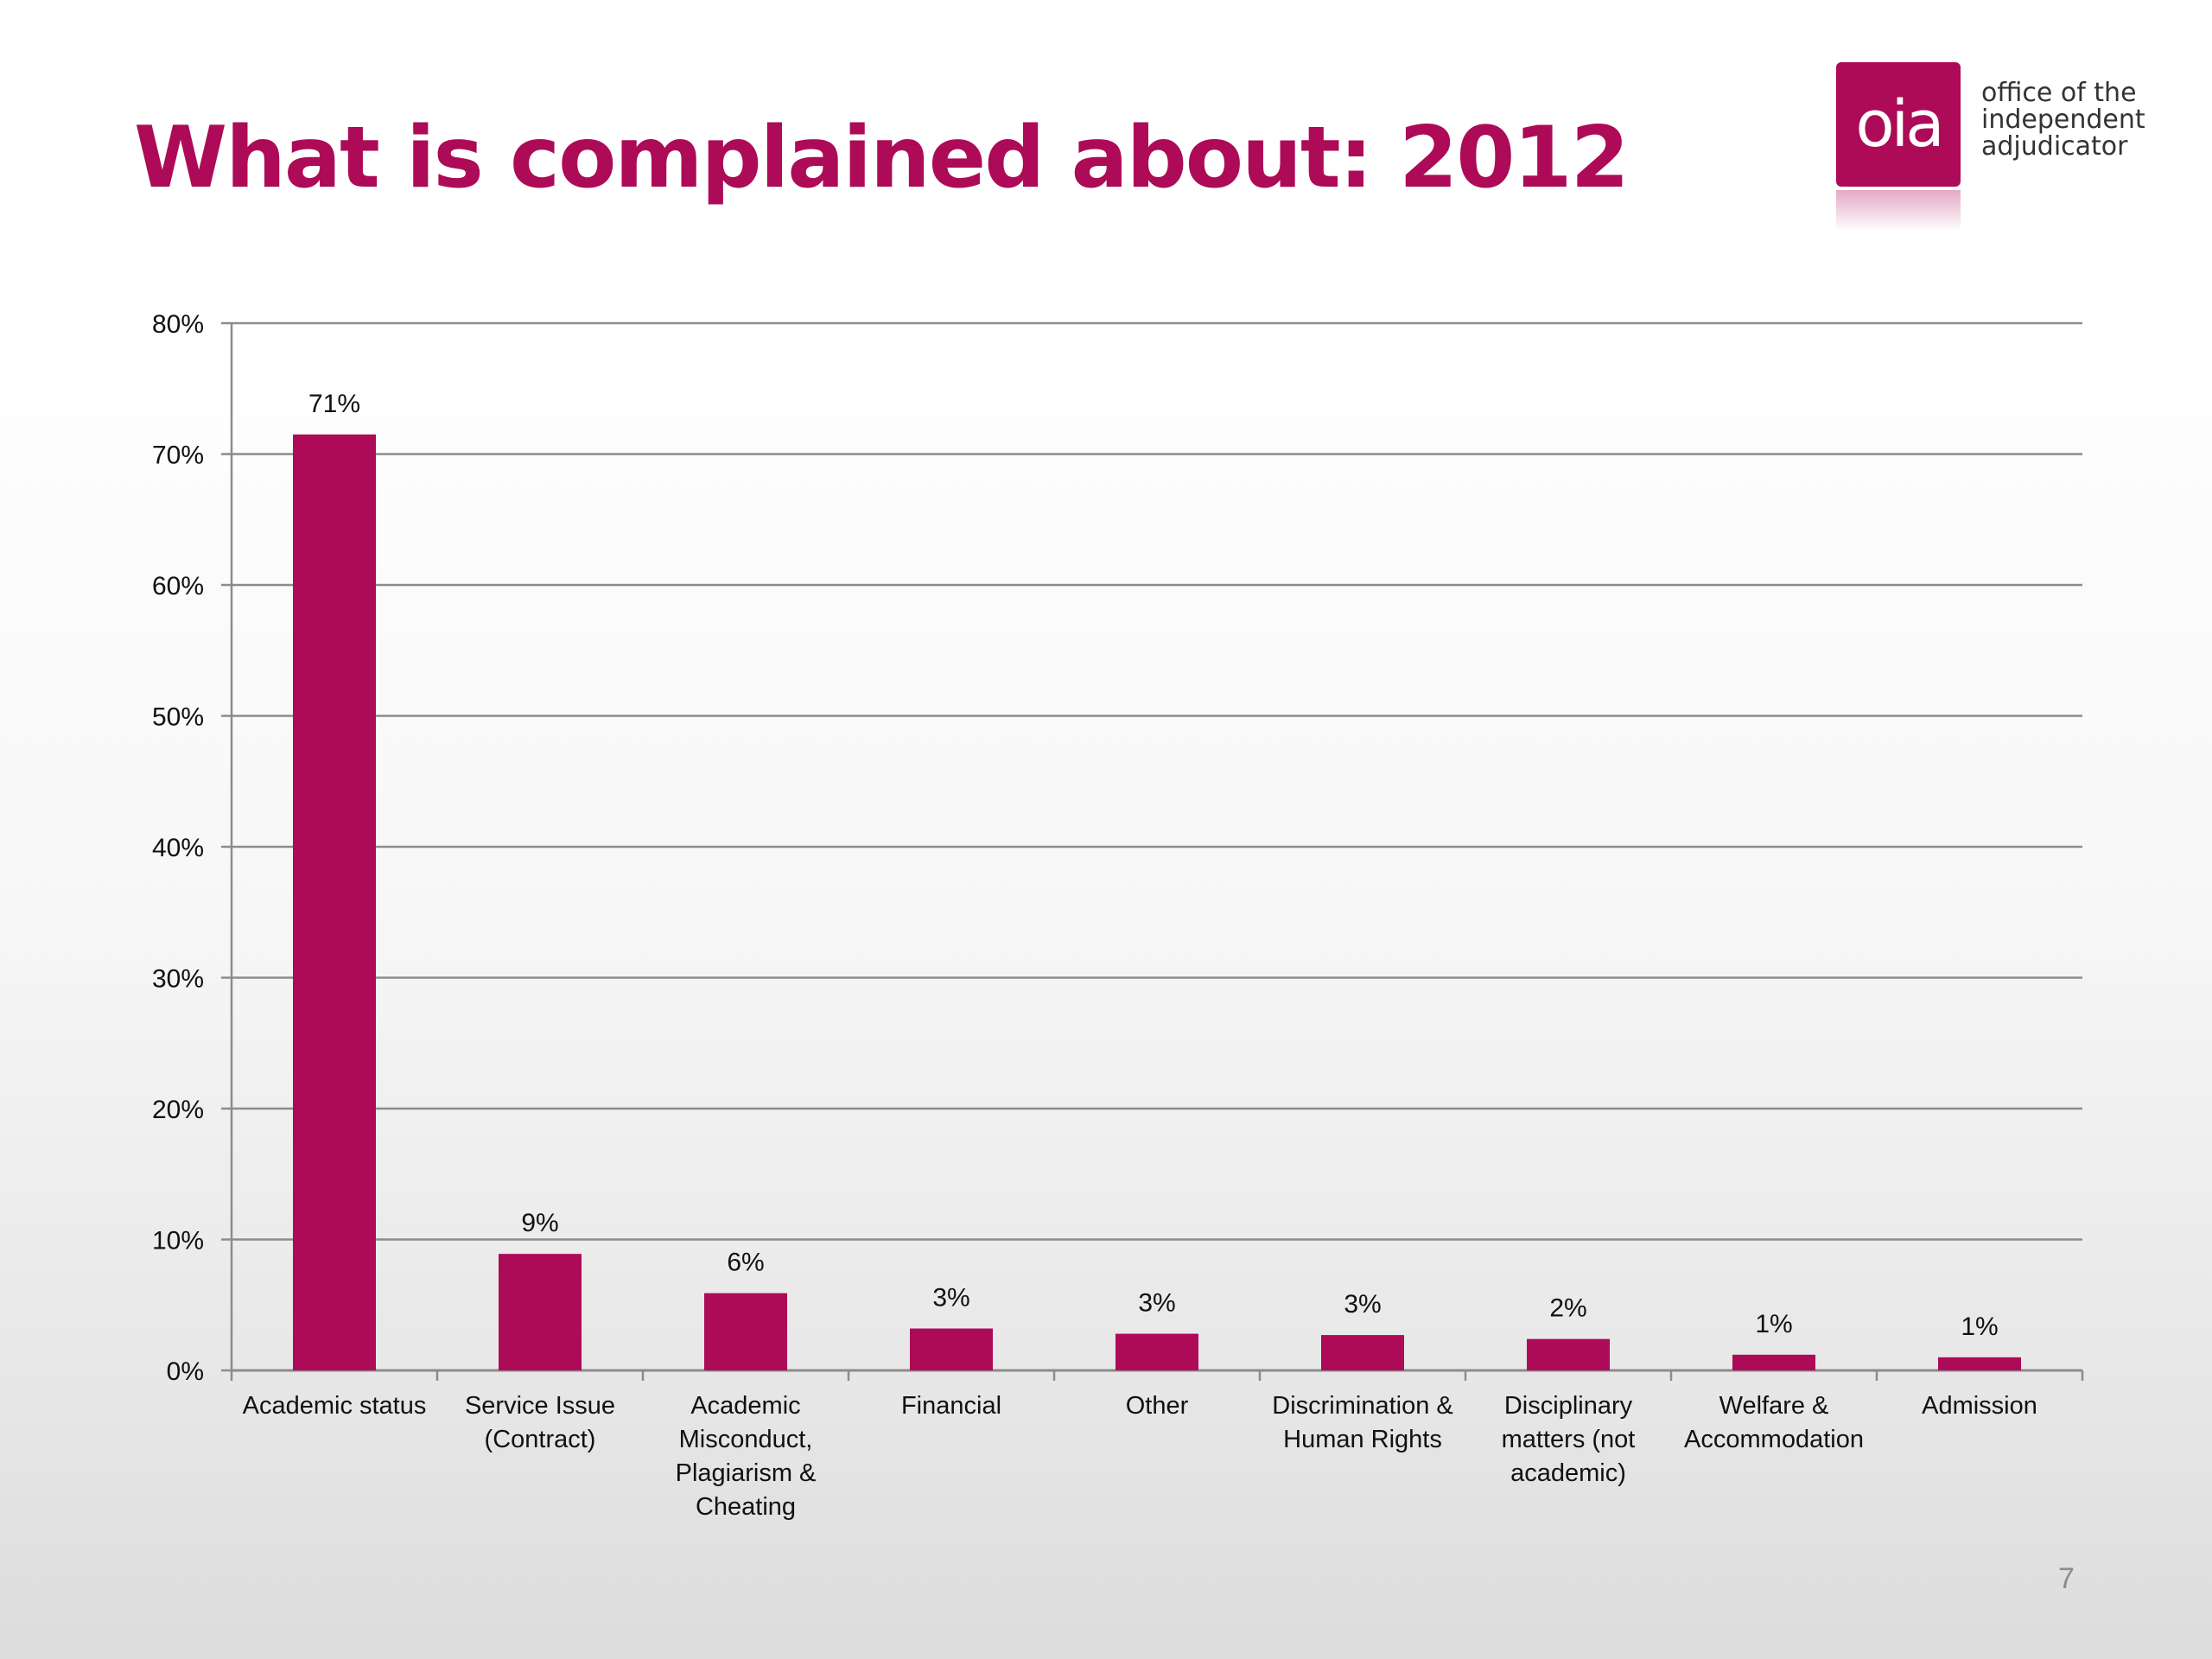 The width and height of the screenshot is (2212, 1659). I want to click on data-label: 2%, so click(1567, 1308).